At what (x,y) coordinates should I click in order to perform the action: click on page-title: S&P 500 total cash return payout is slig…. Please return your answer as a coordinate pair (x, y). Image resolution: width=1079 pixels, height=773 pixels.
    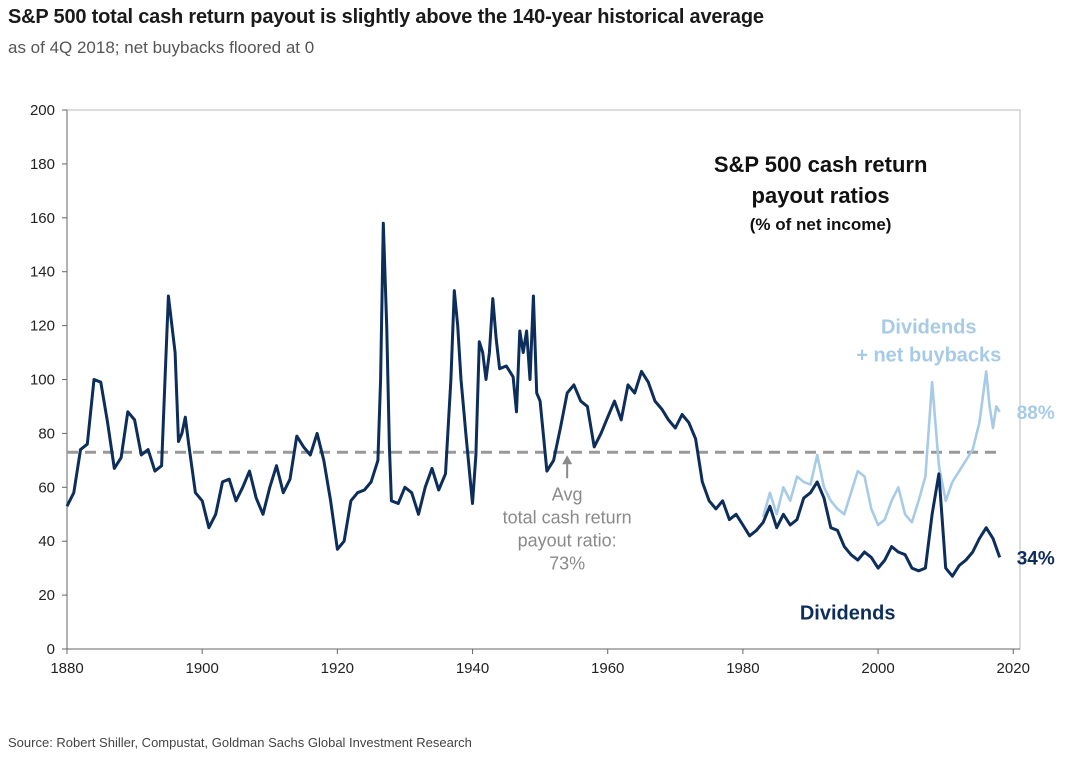
    Looking at the image, I should click on (386, 17).